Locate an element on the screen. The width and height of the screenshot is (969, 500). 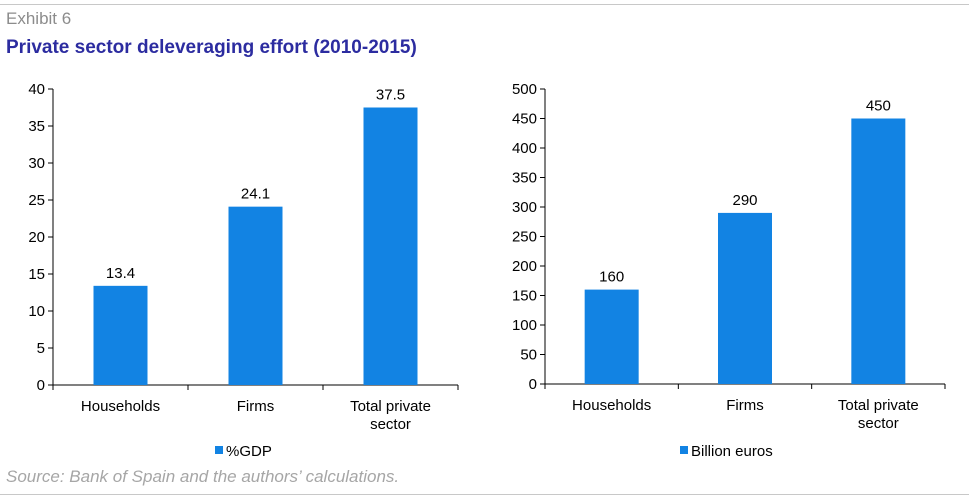
top-rule is located at coordinates (484, 4).